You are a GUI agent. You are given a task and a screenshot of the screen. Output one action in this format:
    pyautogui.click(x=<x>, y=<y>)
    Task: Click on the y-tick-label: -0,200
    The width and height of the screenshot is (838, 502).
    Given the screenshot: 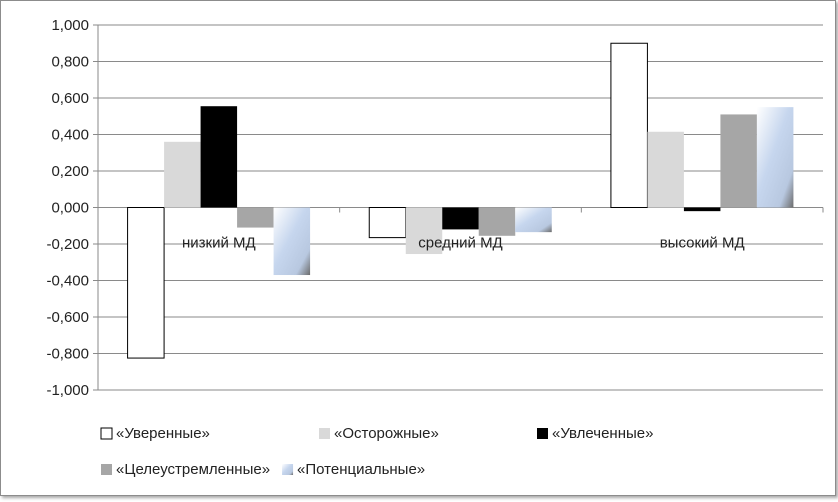 What is the action you would take?
    pyautogui.click(x=67, y=244)
    